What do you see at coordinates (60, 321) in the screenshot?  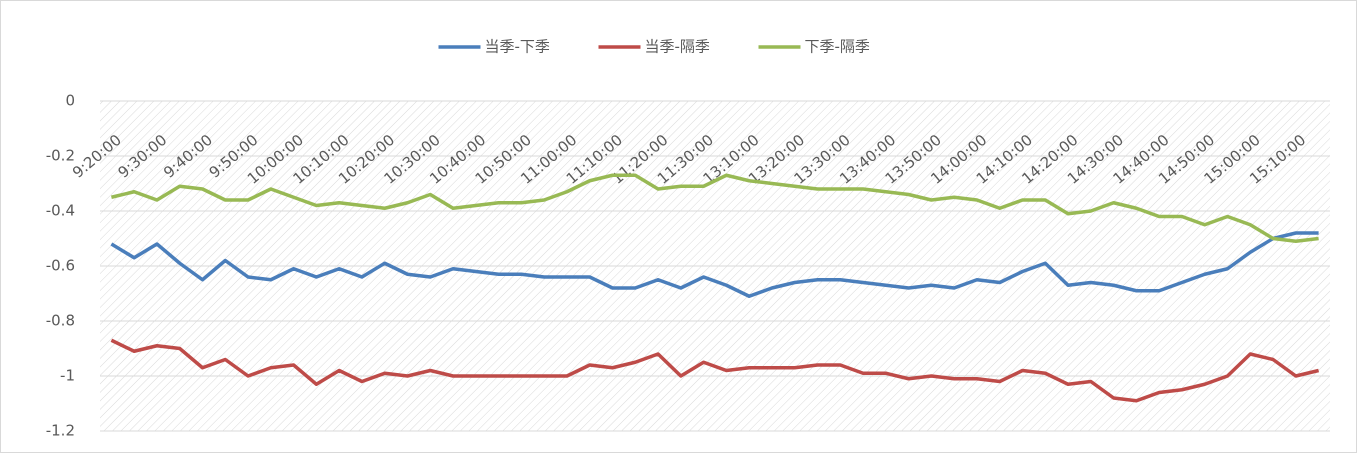 I see `y-tick-label: -0.8` at bounding box center [60, 321].